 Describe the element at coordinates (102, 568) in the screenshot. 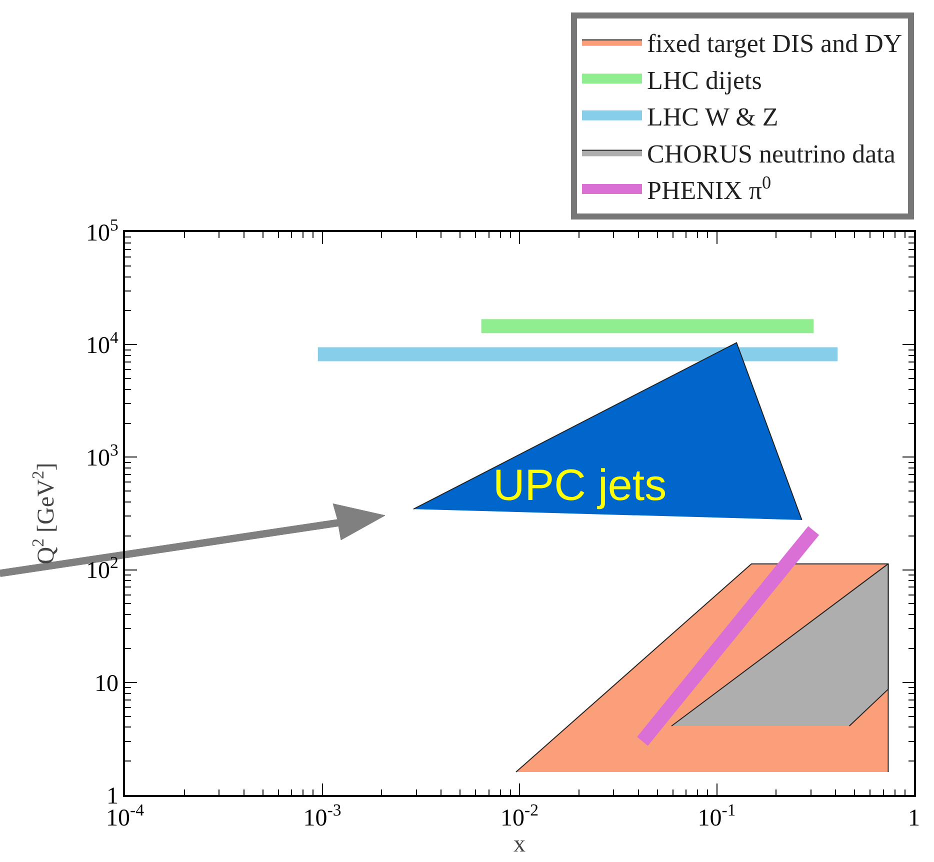

I see `y-tick-label: 10$^{2}$` at that location.